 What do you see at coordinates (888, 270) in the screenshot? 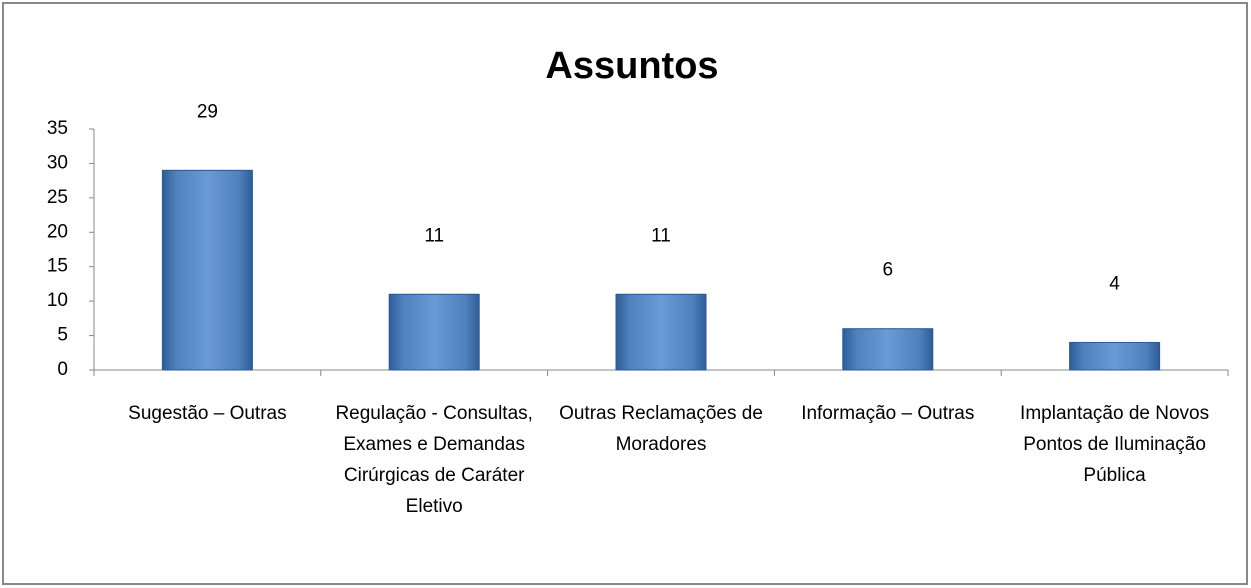
I see `data-label: 6` at bounding box center [888, 270].